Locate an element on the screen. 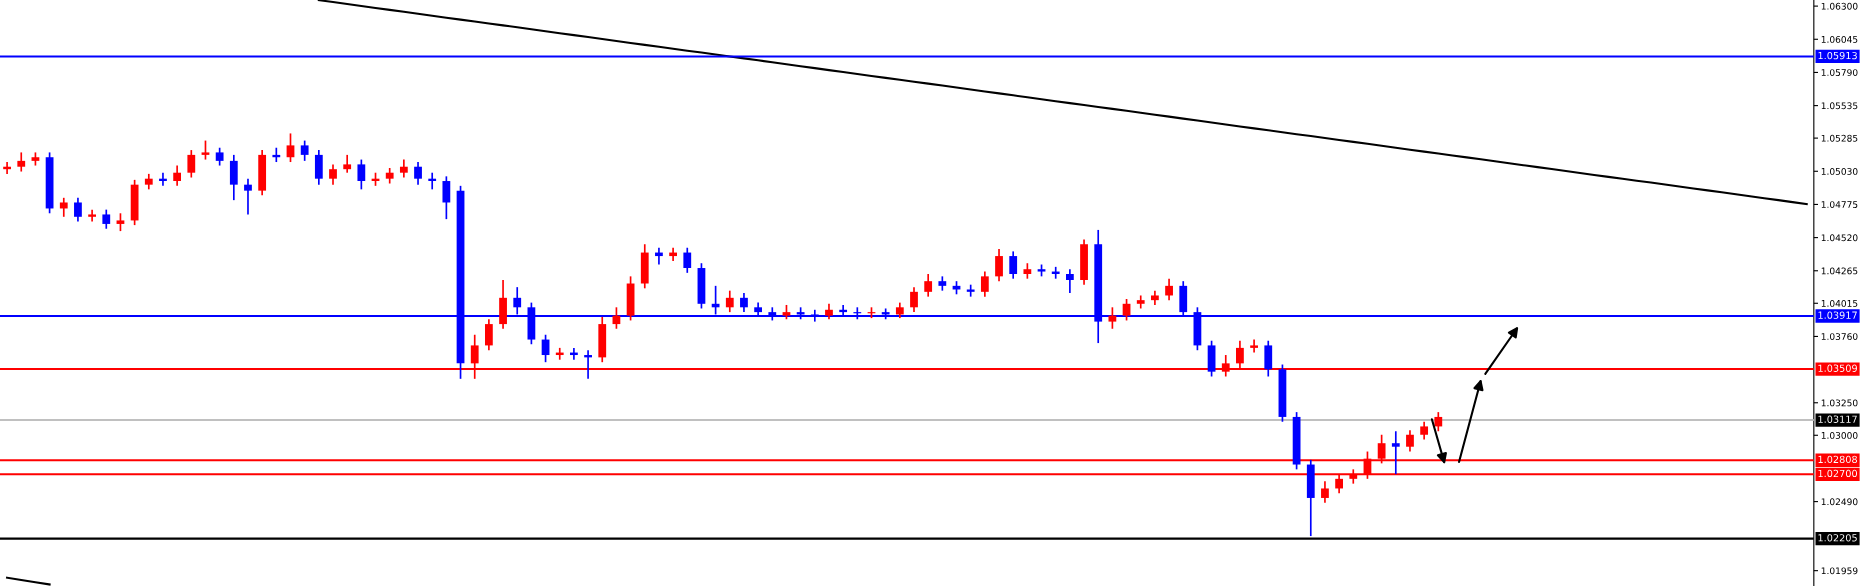  ref-line-label: 1.03917 is located at coordinates (1837, 315).